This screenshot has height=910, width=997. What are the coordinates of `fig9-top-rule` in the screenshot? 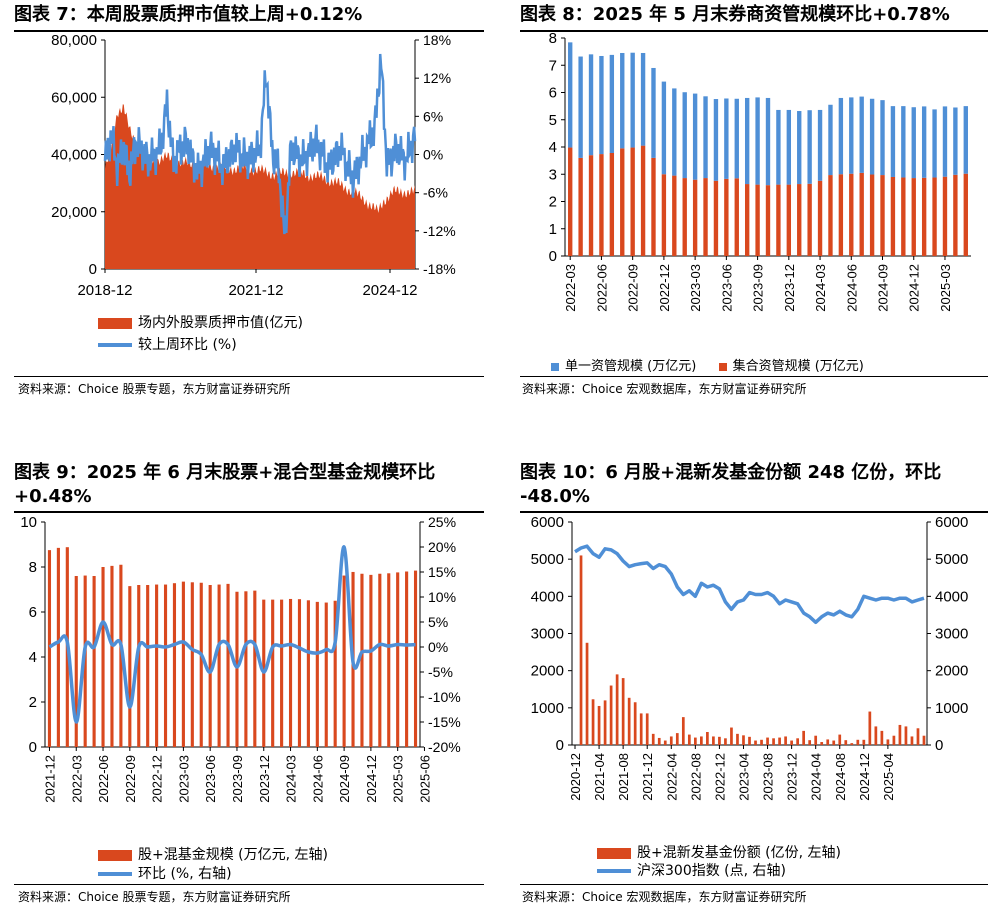 It's located at (249, 512).